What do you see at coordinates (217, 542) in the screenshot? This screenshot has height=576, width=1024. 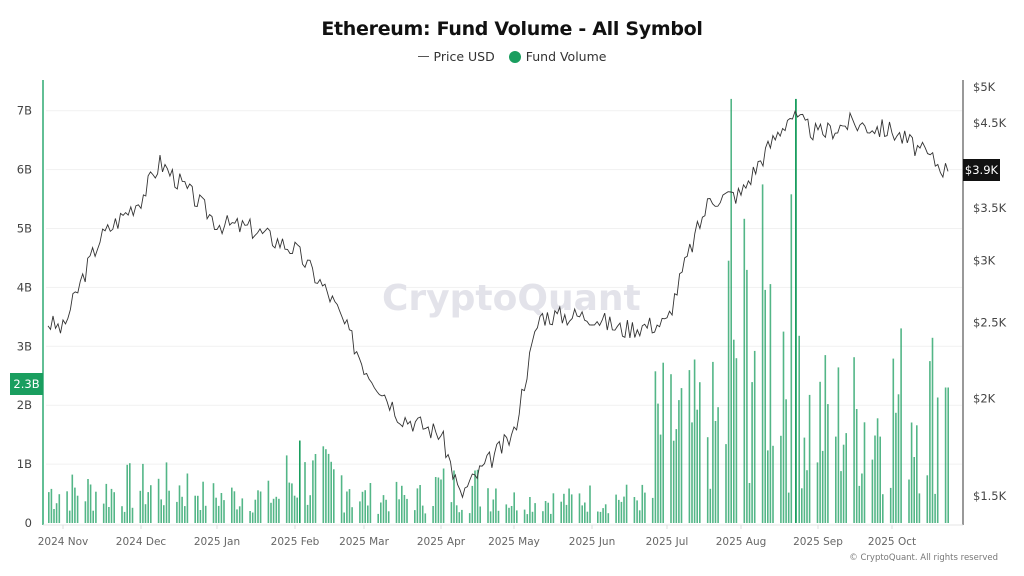 I see `x-tick-label: 2025 Jan` at bounding box center [217, 542].